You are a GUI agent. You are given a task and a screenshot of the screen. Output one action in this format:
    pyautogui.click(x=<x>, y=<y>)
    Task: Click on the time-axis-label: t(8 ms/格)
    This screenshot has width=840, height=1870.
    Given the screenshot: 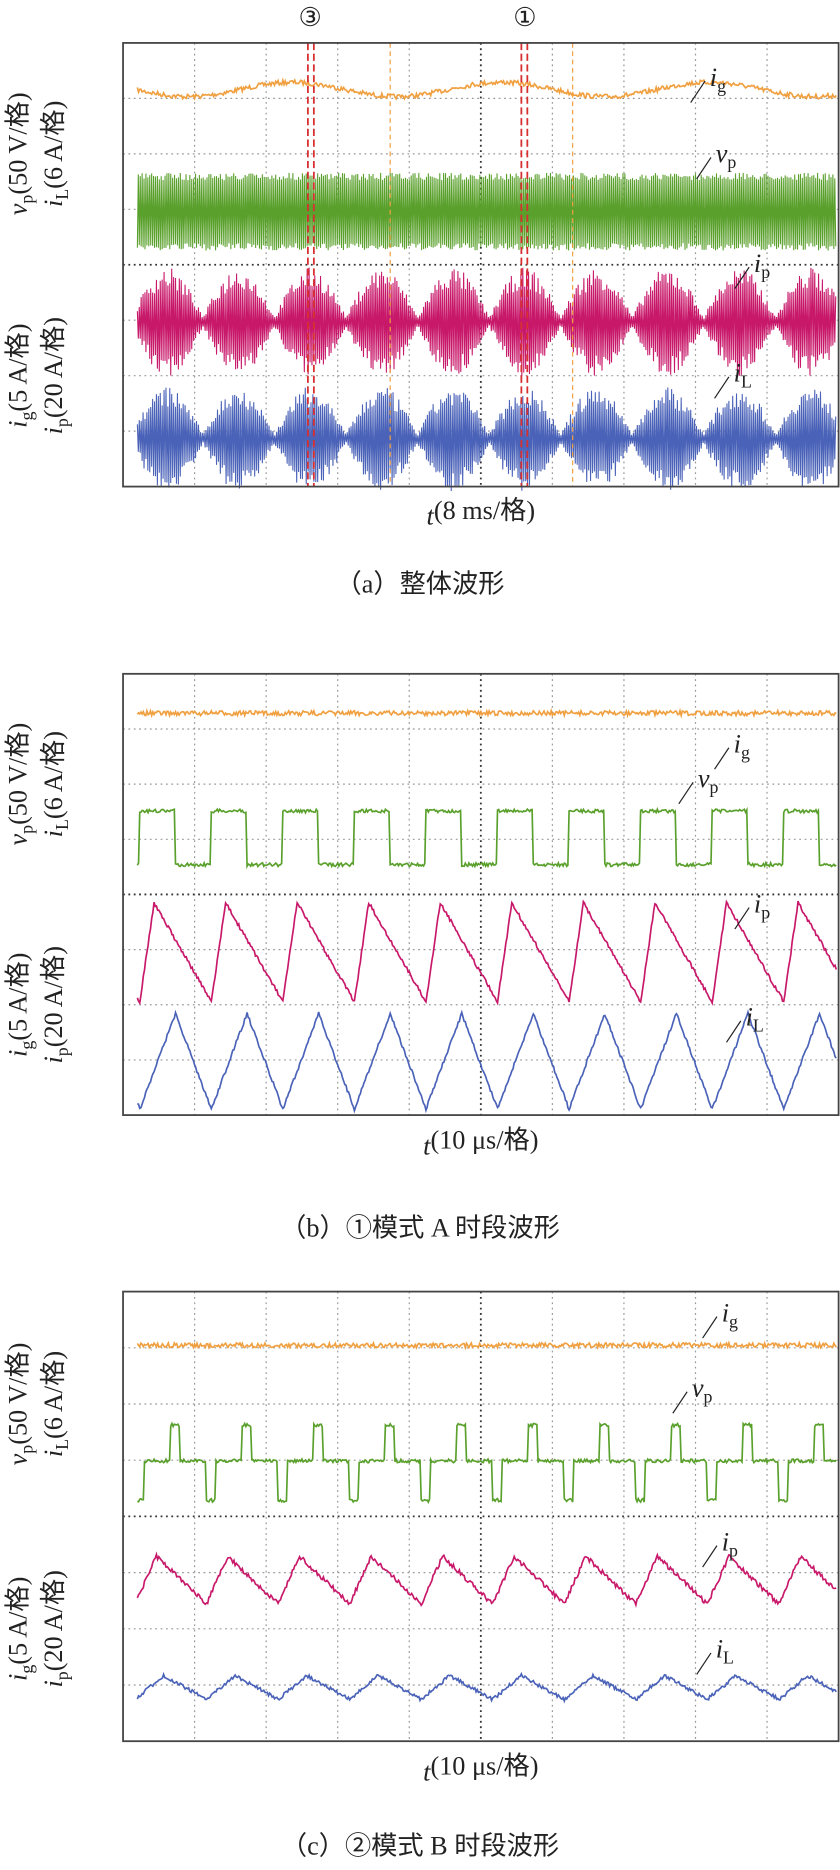 What is the action you would take?
    pyautogui.click(x=481, y=513)
    